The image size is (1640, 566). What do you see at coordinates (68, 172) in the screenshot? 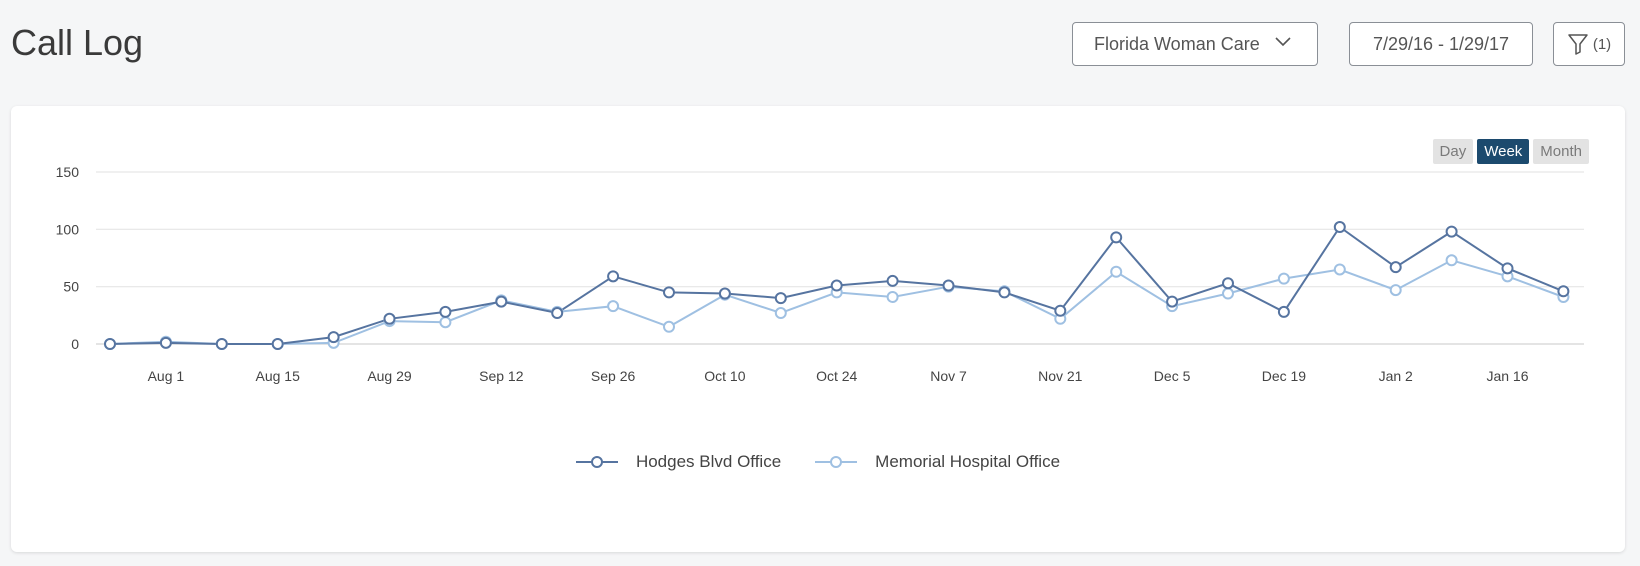
I see `y-tick-label: 150` at bounding box center [68, 172].